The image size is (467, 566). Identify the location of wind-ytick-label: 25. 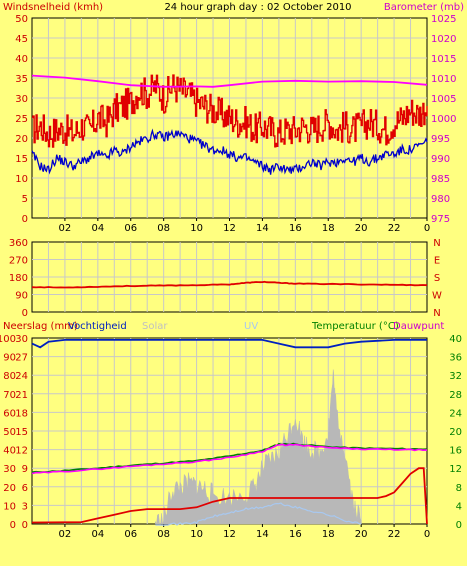
(21, 119).